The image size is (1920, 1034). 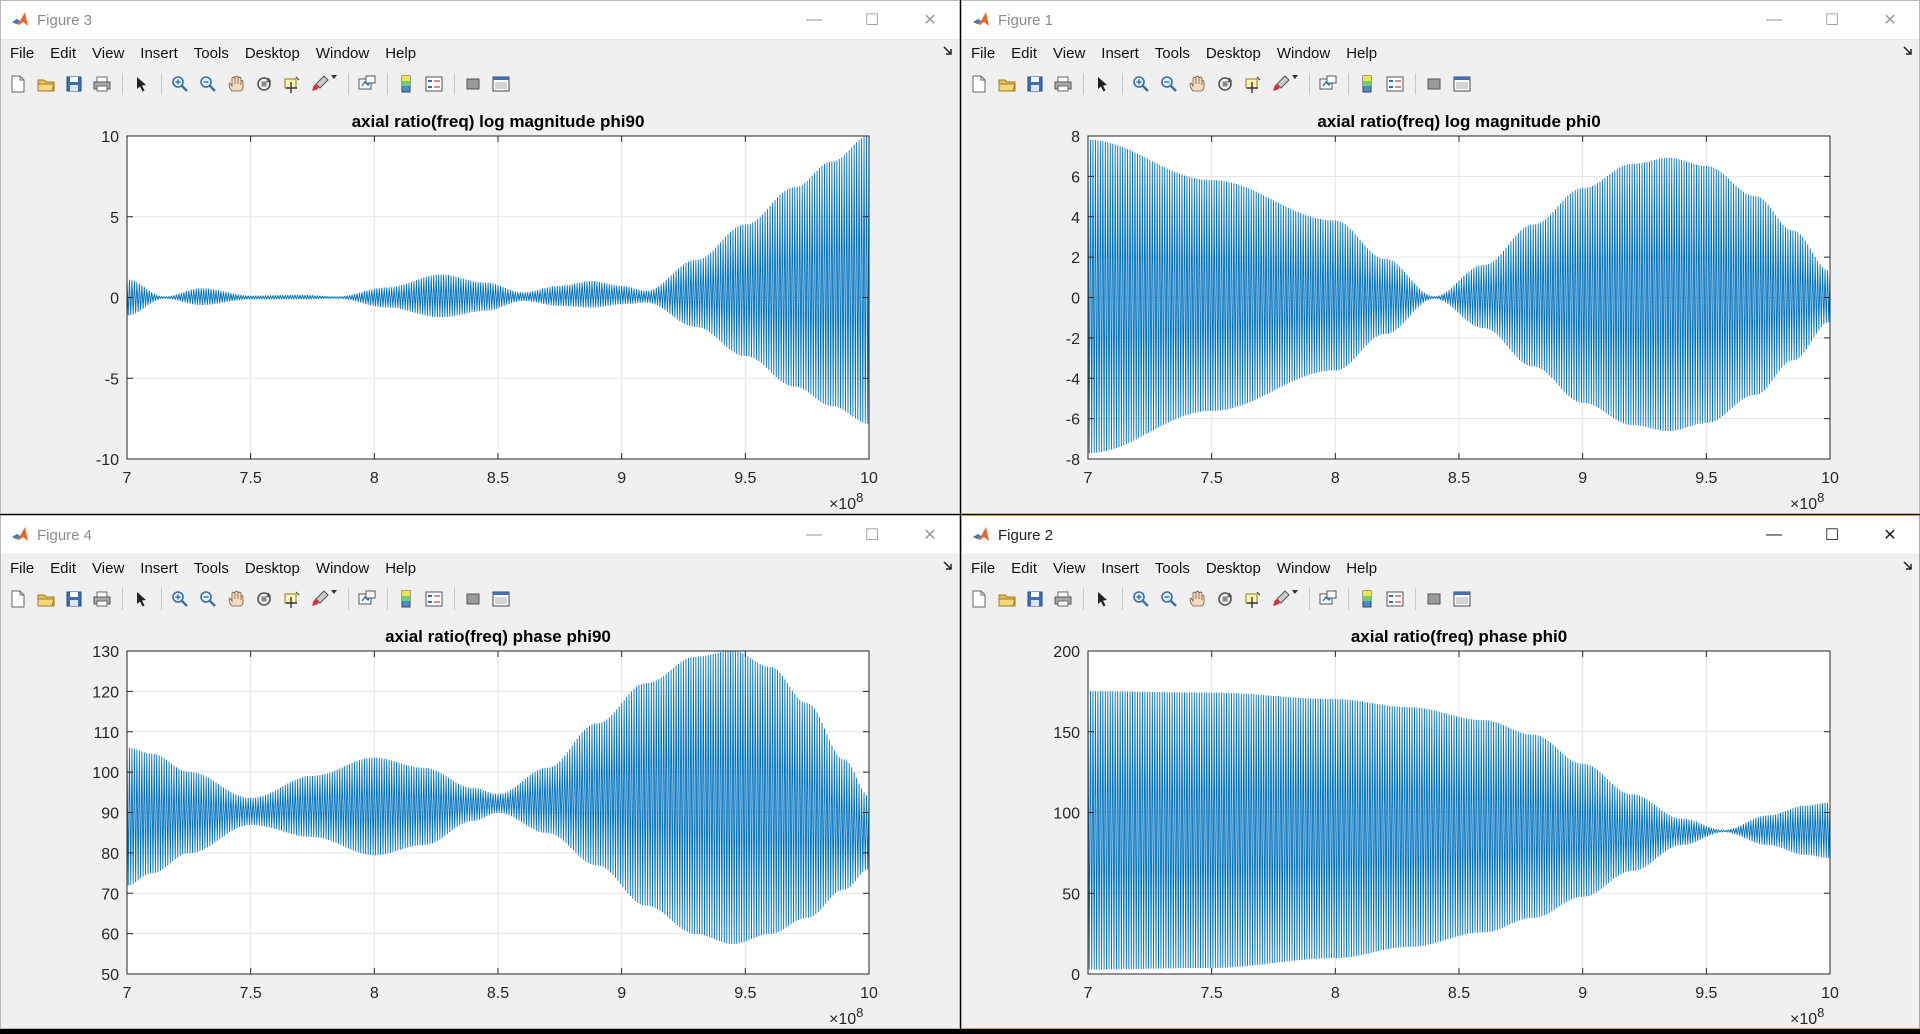 What do you see at coordinates (480, 535) in the screenshot?
I see `title-bar: Figure 4 — ☐ ✕` at bounding box center [480, 535].